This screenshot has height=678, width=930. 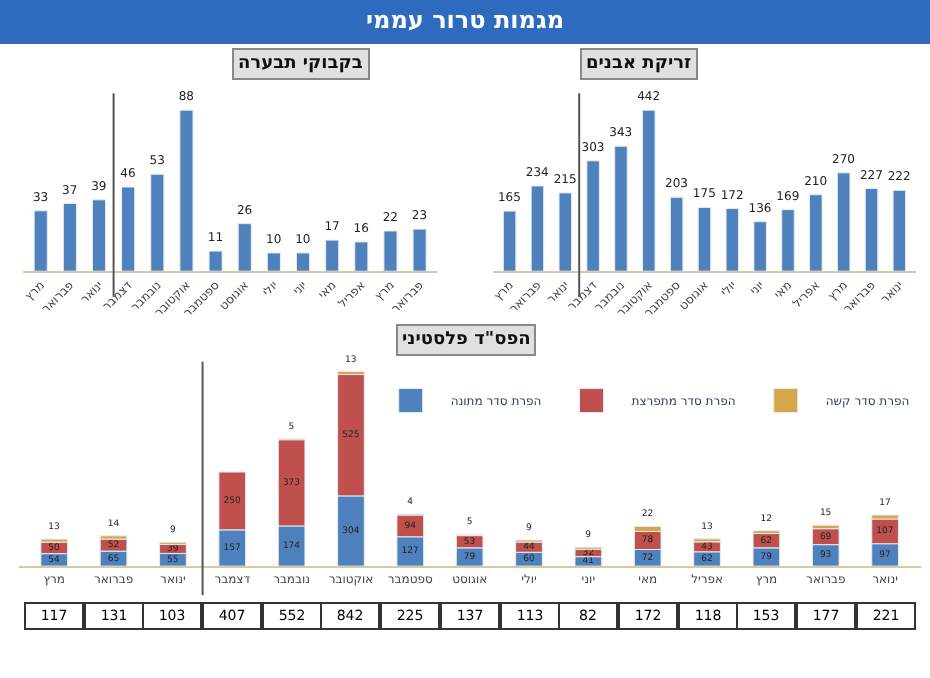 I want to click on chart-subtitle: זריקת אבנים, so click(x=639, y=64).